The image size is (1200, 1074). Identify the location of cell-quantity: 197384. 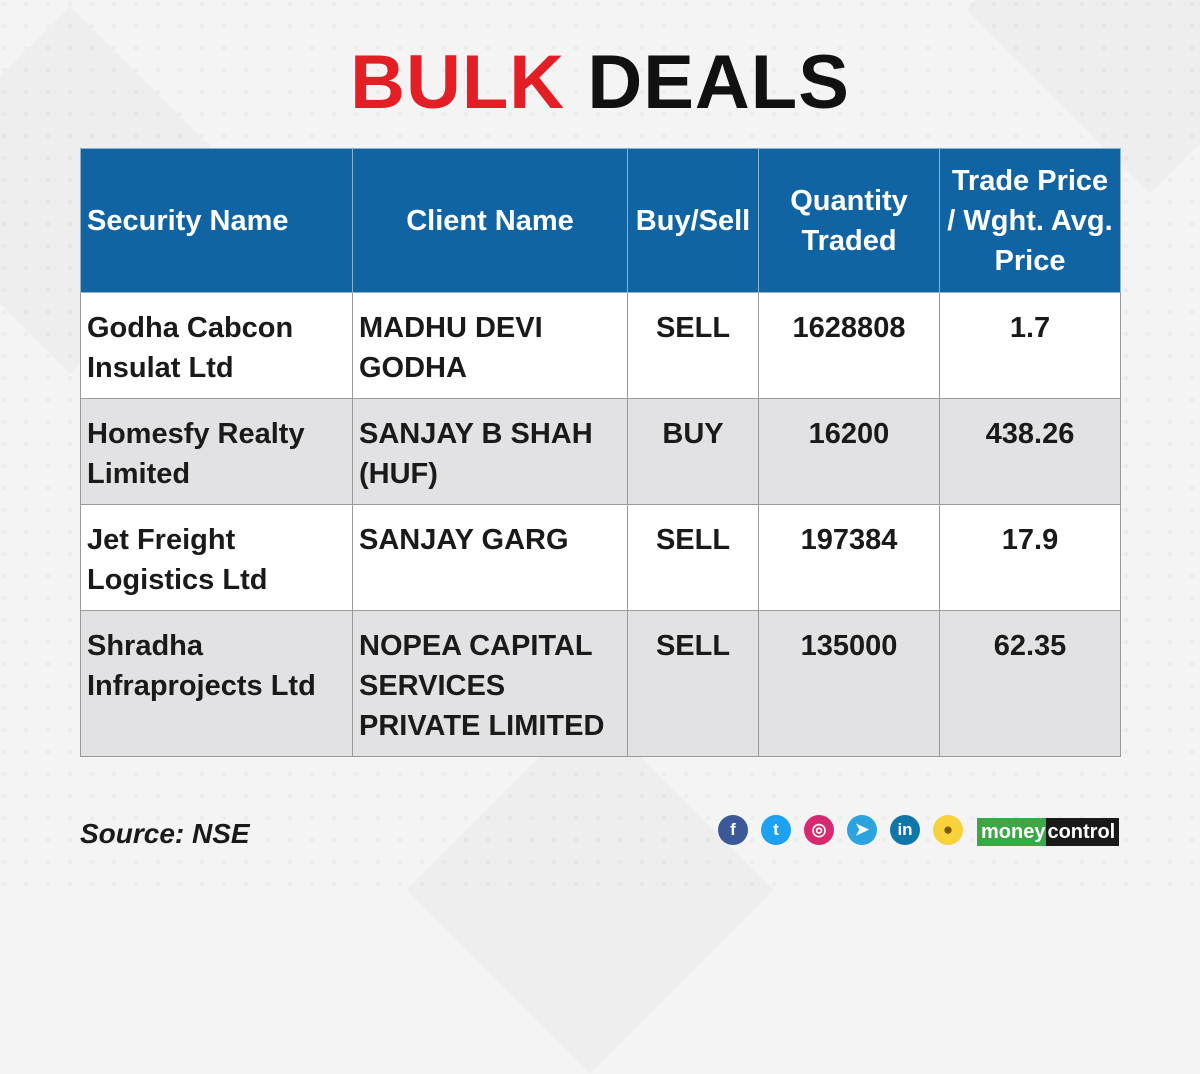
(849, 557).